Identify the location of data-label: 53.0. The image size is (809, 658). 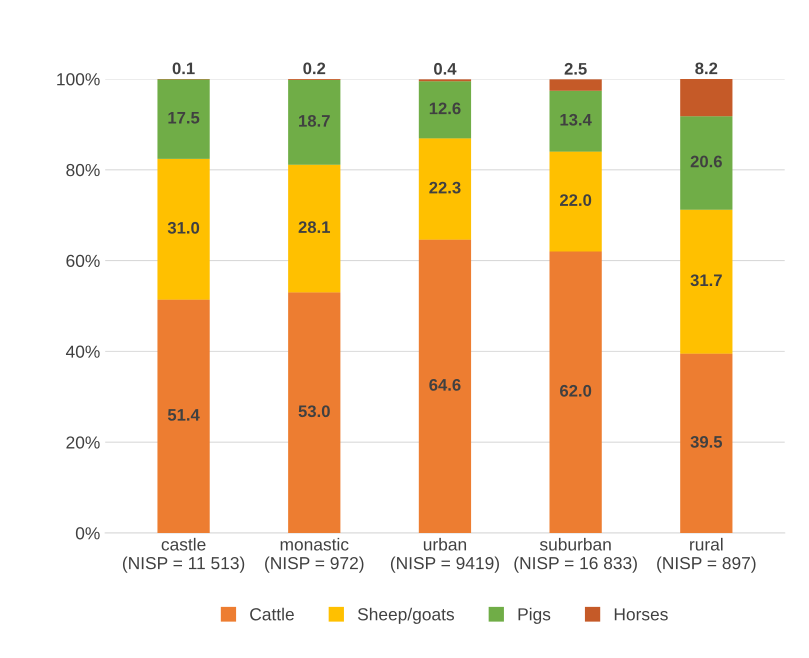
(314, 411).